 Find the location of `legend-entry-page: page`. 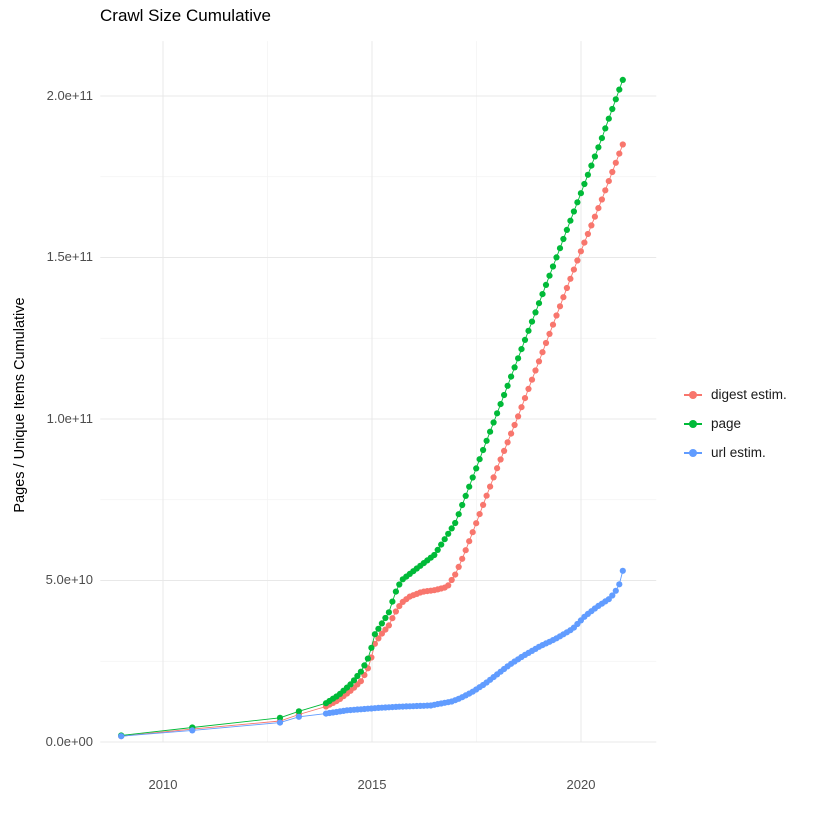

legend-entry-page: page is located at coordinates (735, 423).